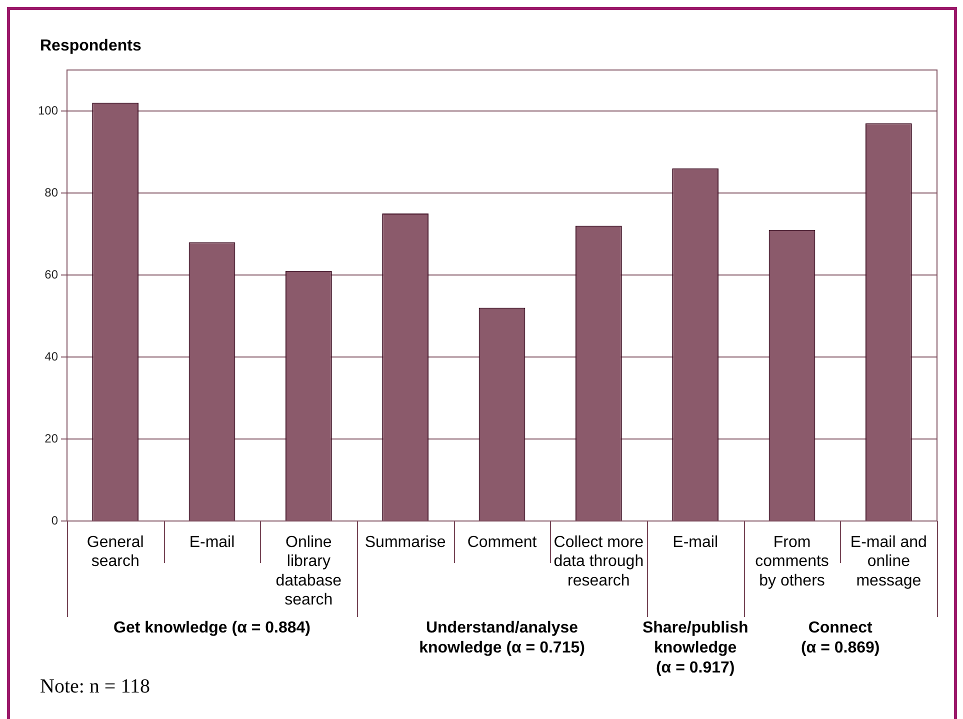 The width and height of the screenshot is (963, 719). Describe the element at coordinates (405, 543) in the screenshot. I see `x-tick-label: Summarise` at that location.